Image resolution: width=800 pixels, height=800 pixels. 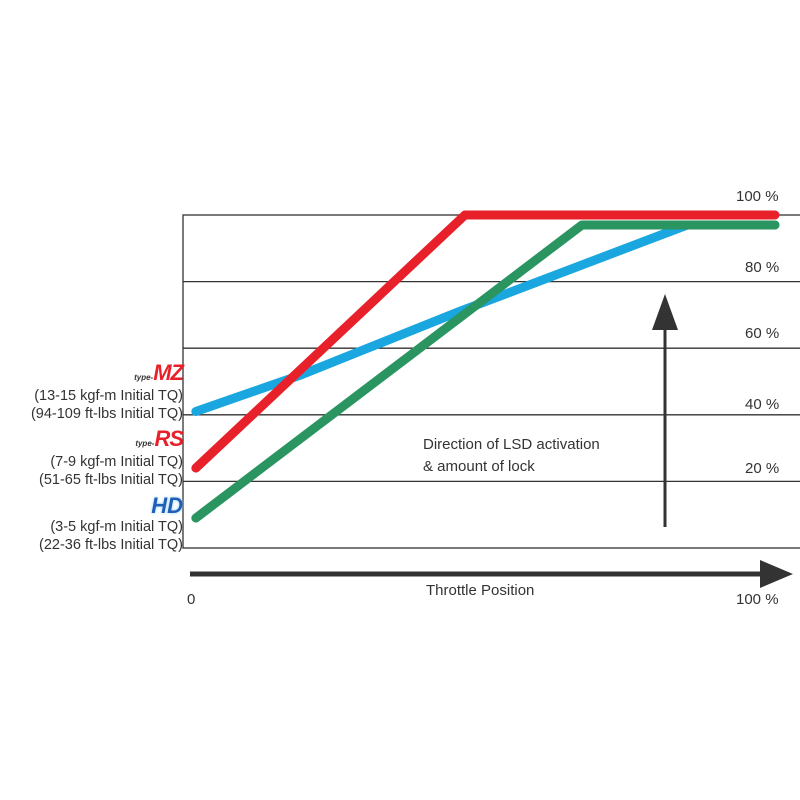 I want to click on y-tick-label: 20 %, so click(x=762, y=468).